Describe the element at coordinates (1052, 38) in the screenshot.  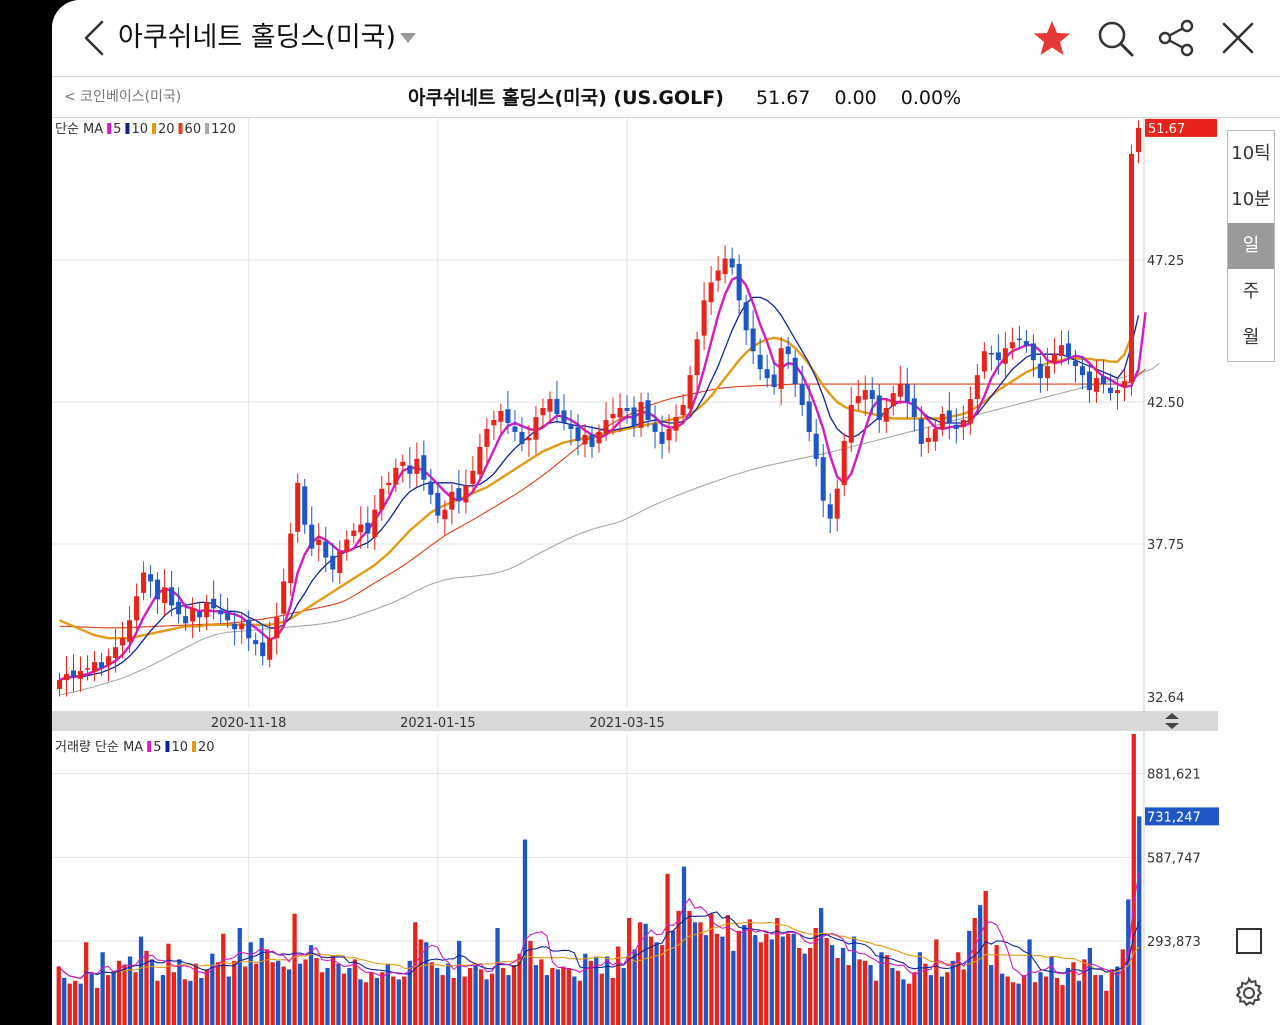
I see `star-icon` at that location.